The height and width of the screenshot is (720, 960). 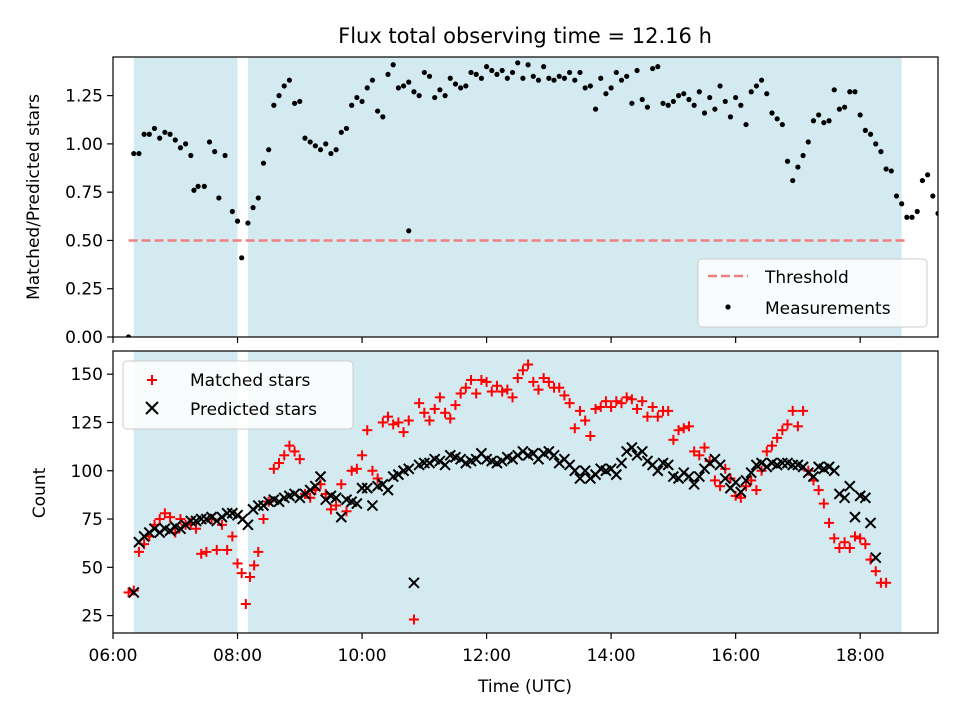 I want to click on x-tick-label: 14:00, so click(x=611, y=656).